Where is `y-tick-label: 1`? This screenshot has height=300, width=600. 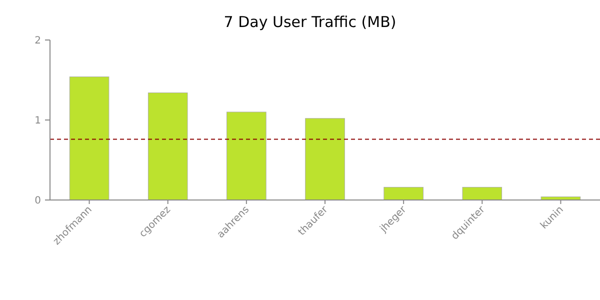
y-tick-label: 1 is located at coordinates (37, 121).